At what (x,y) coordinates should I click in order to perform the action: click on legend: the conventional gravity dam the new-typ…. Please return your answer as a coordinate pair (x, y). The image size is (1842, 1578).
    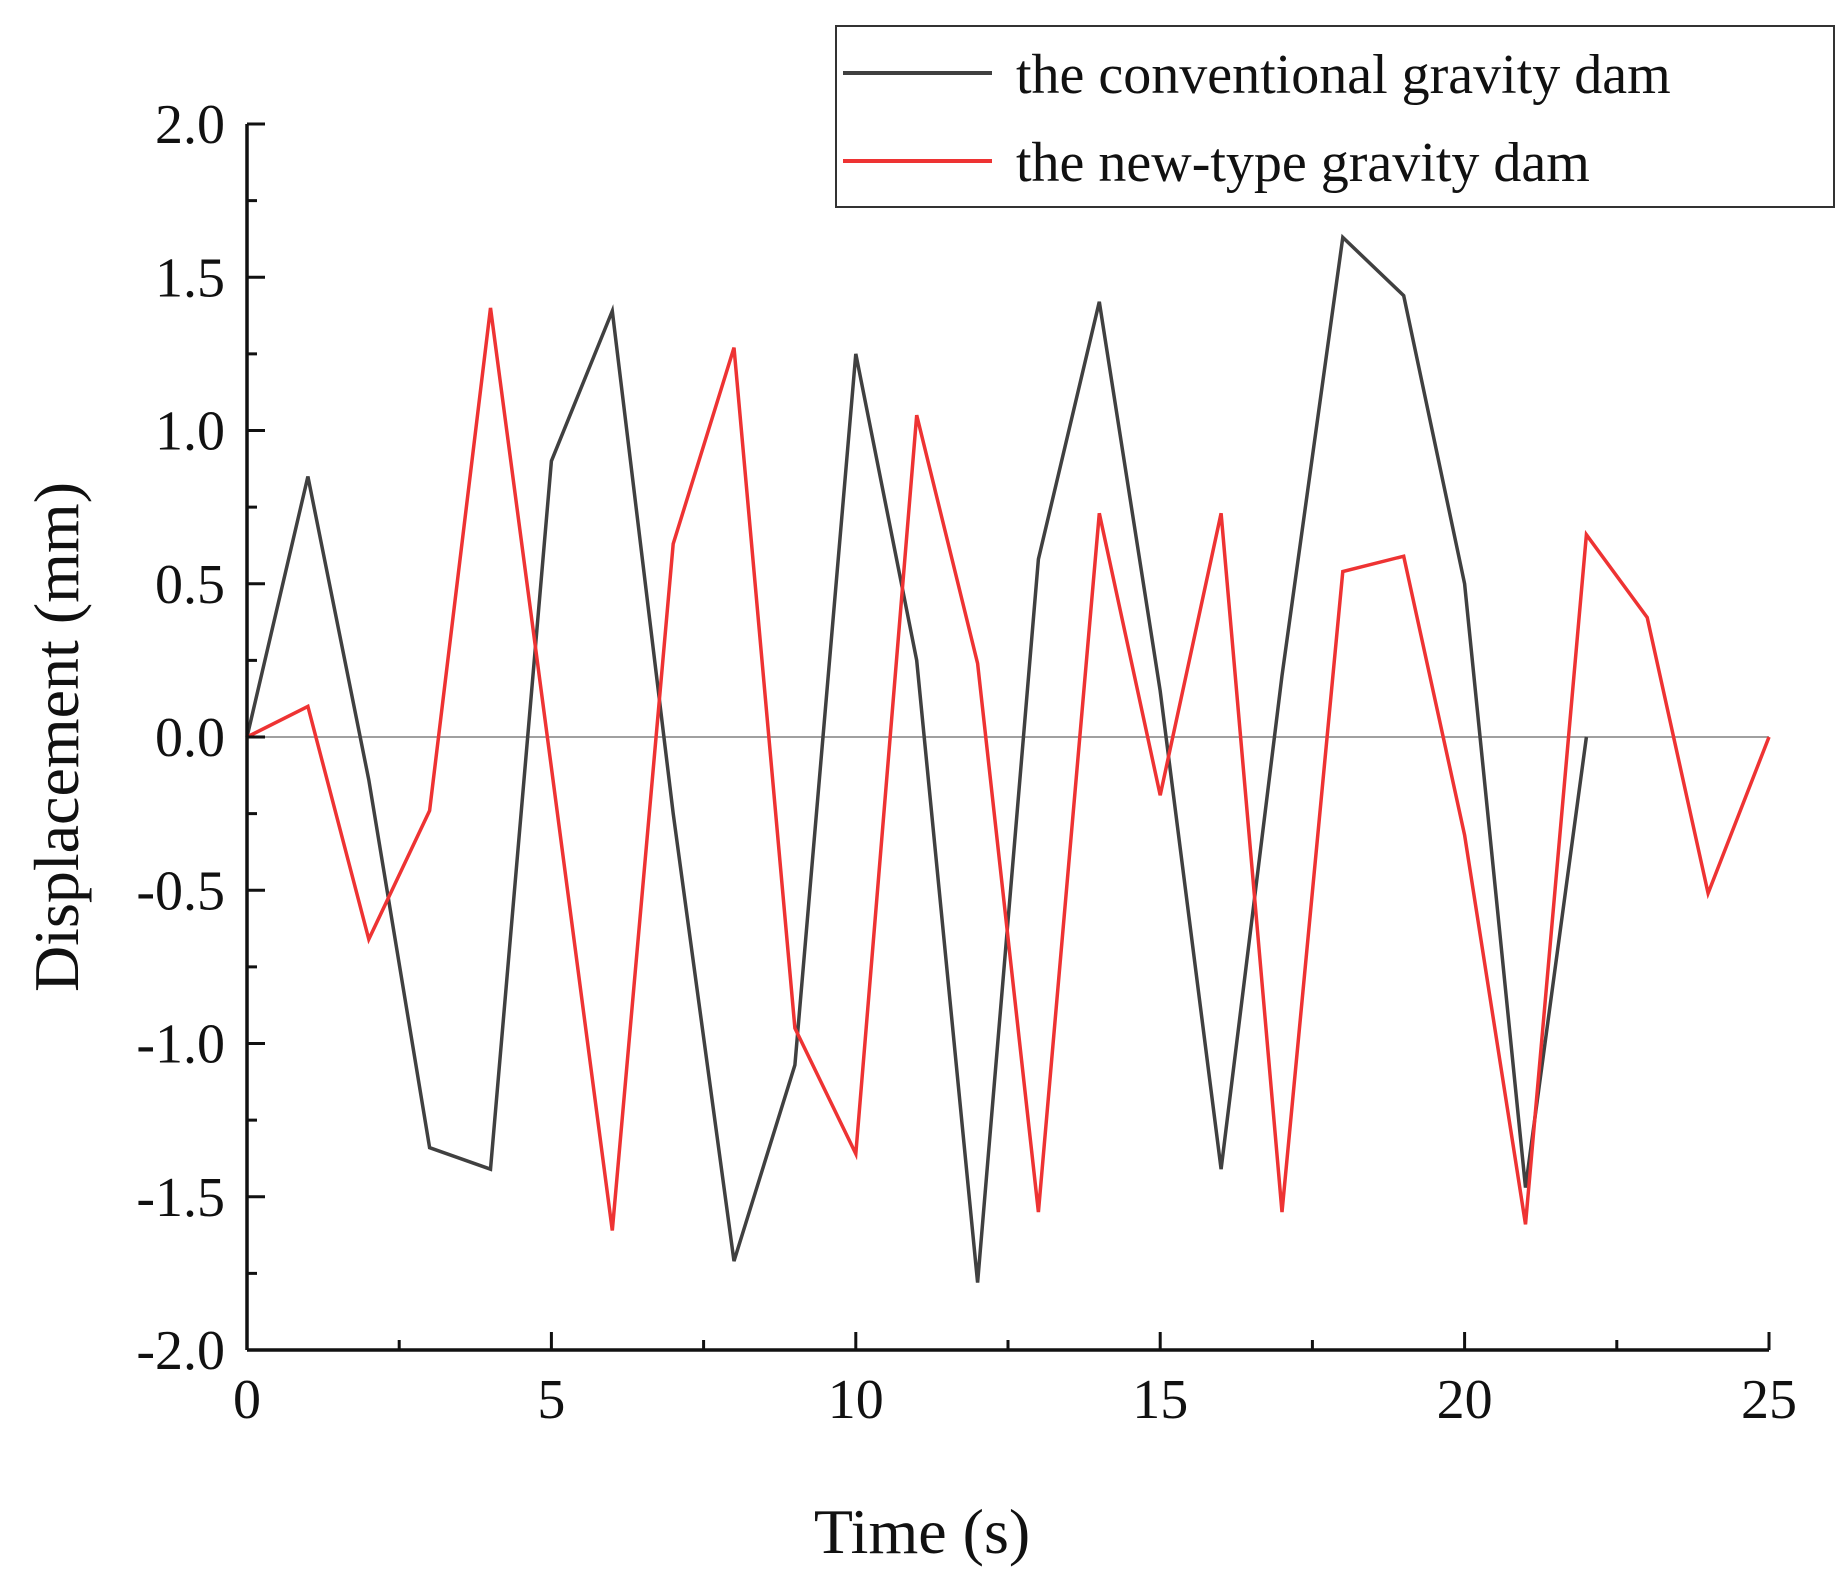
    Looking at the image, I should click on (1335, 116).